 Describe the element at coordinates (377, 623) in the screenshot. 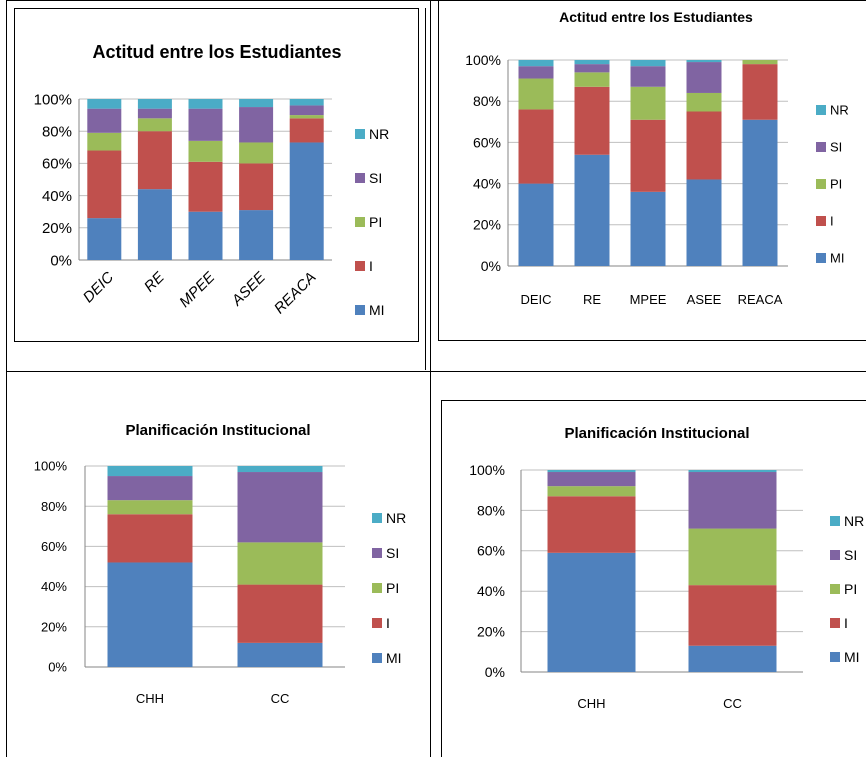

I see `legend-swatch-i` at that location.